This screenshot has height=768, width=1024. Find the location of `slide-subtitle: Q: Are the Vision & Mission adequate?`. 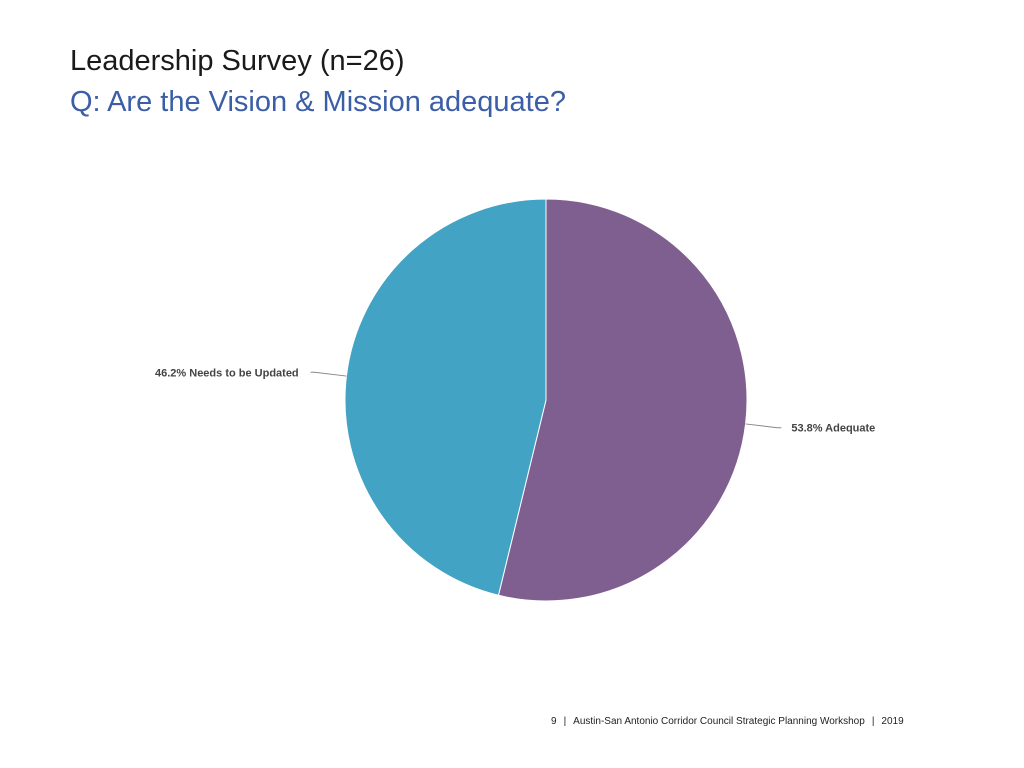

slide-subtitle: Q: Are the Vision & Mission adequate? is located at coordinates (318, 102).